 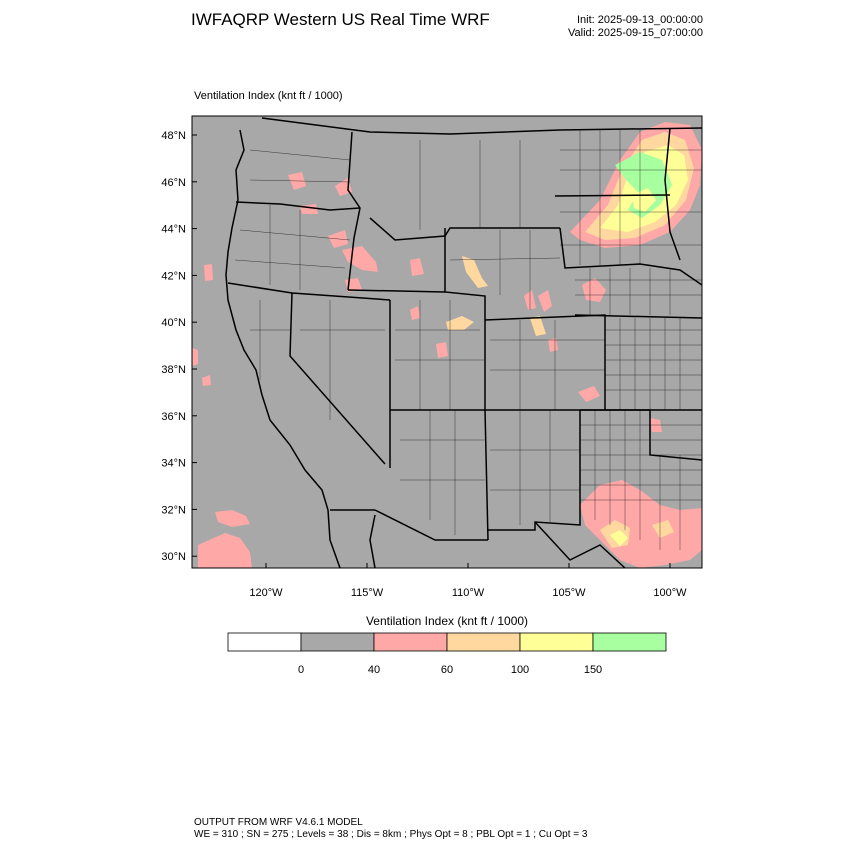 I want to click on vi-patch-ocean-w2, so click(x=206, y=380).